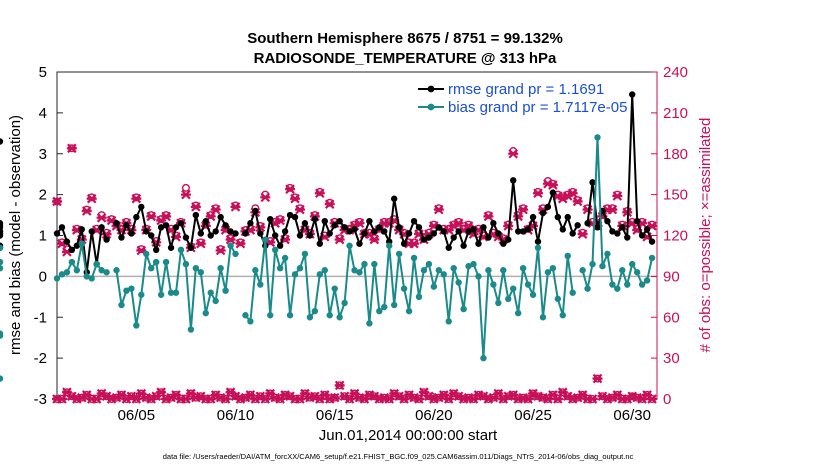 This screenshot has height=470, width=830. I want to click on y-right-tick-label: 30, so click(671, 358).